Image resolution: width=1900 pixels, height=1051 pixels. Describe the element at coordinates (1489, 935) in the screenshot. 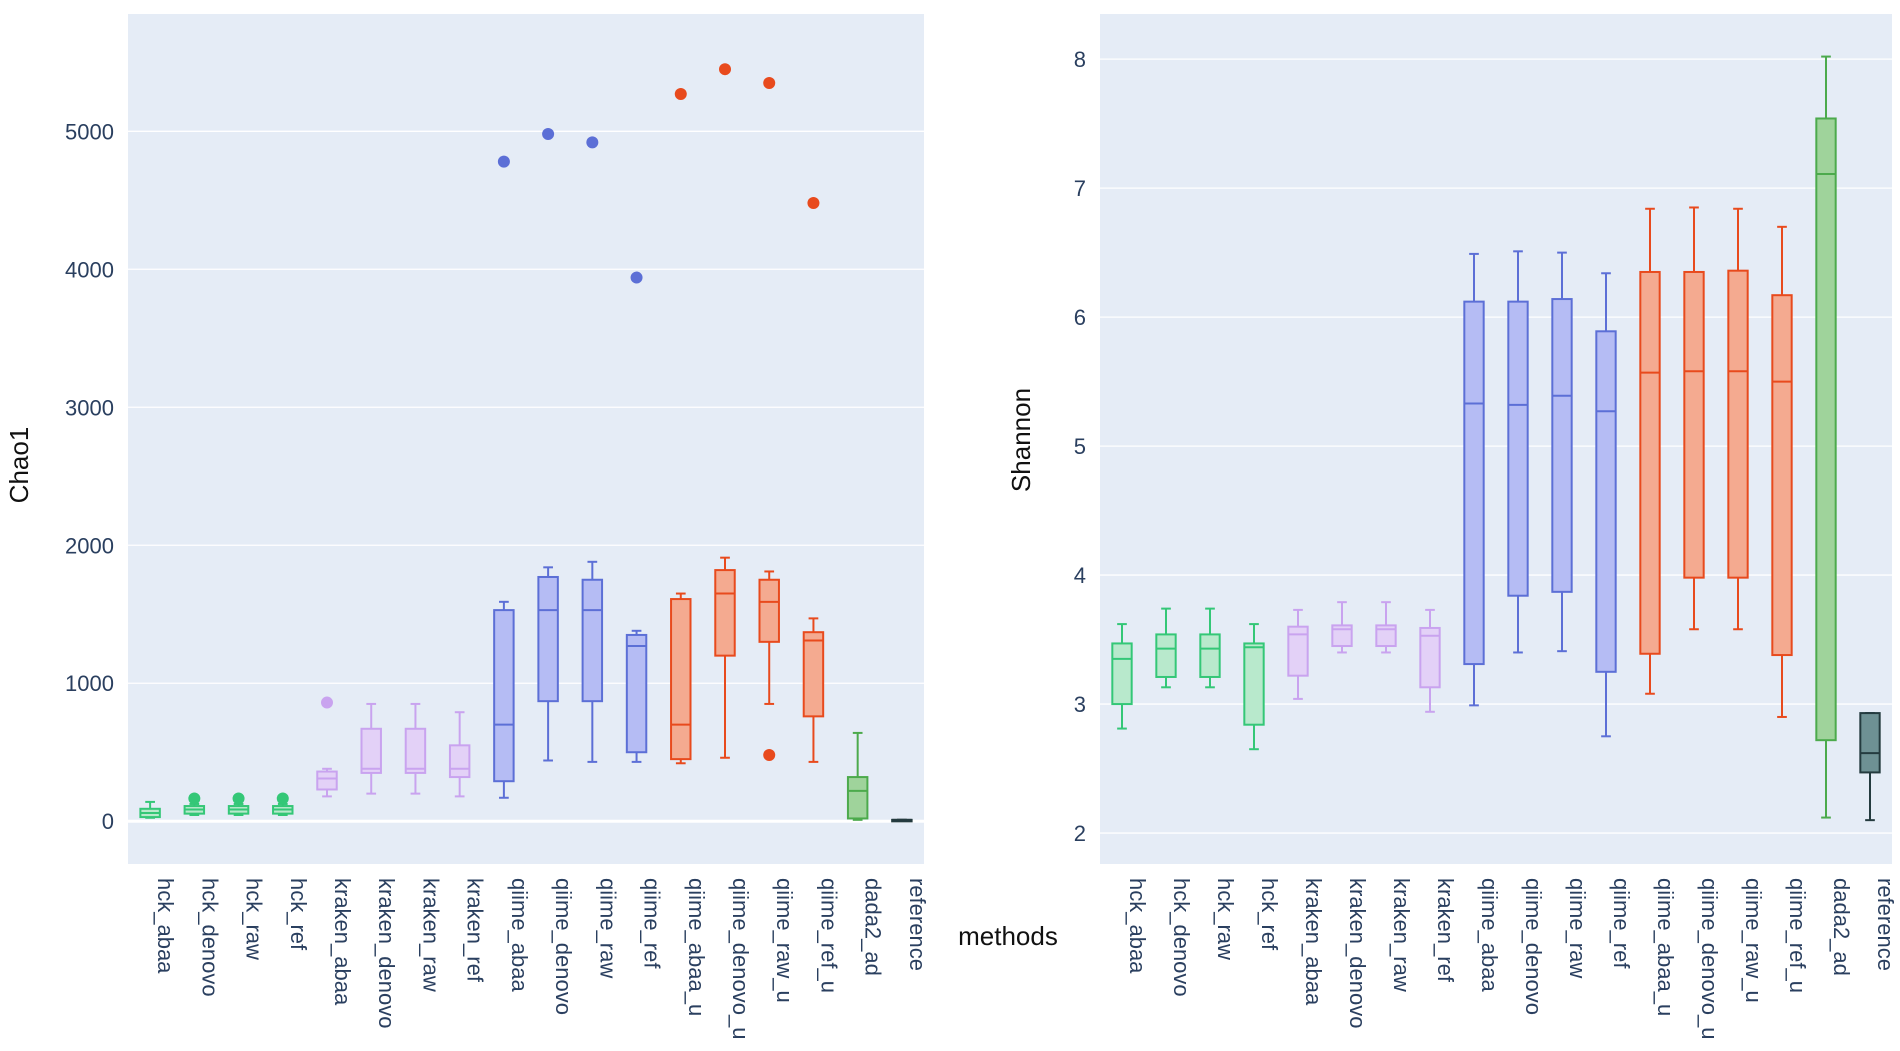

I see `x-tick-label: qiime_abaa` at that location.